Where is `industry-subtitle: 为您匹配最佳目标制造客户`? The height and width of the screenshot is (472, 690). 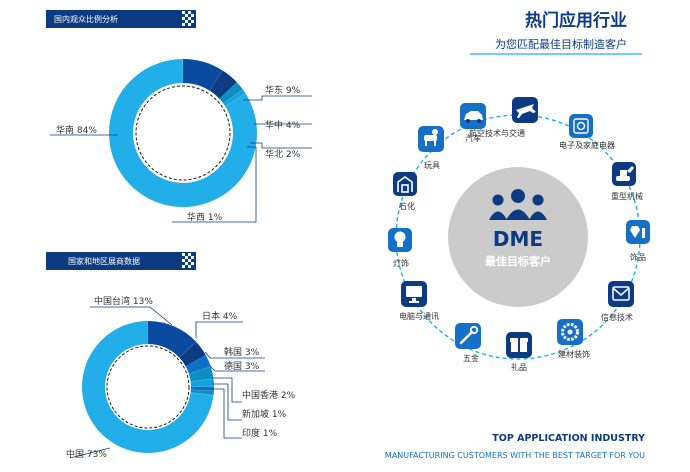 industry-subtitle: 为您匹配最佳目标制造客户 is located at coordinates (561, 44).